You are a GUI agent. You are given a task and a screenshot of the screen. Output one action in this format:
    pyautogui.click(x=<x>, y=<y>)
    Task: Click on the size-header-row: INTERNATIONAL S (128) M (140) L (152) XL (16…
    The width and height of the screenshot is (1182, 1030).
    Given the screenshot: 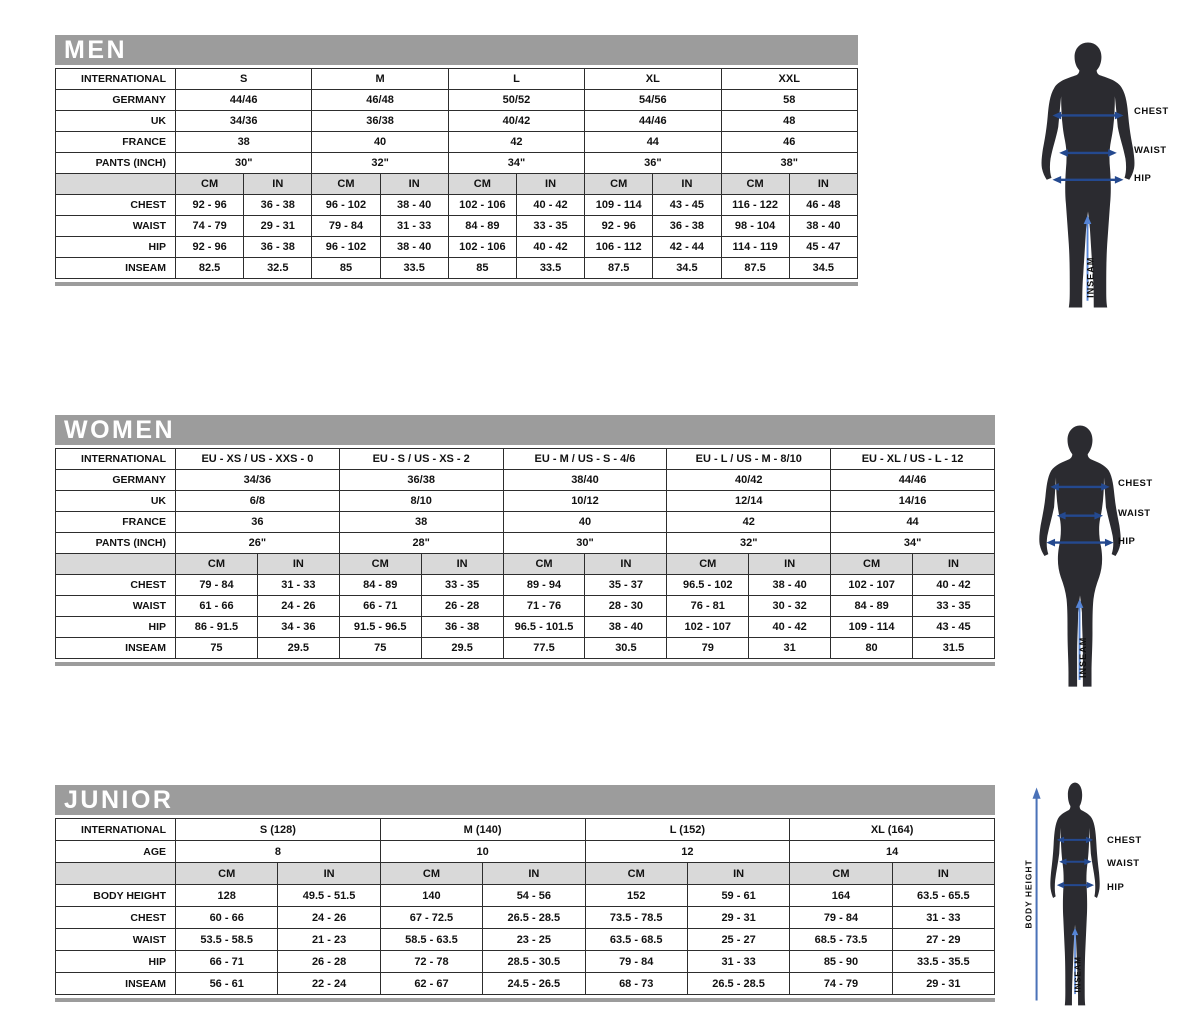 What is the action you would take?
    pyautogui.click(x=525, y=829)
    